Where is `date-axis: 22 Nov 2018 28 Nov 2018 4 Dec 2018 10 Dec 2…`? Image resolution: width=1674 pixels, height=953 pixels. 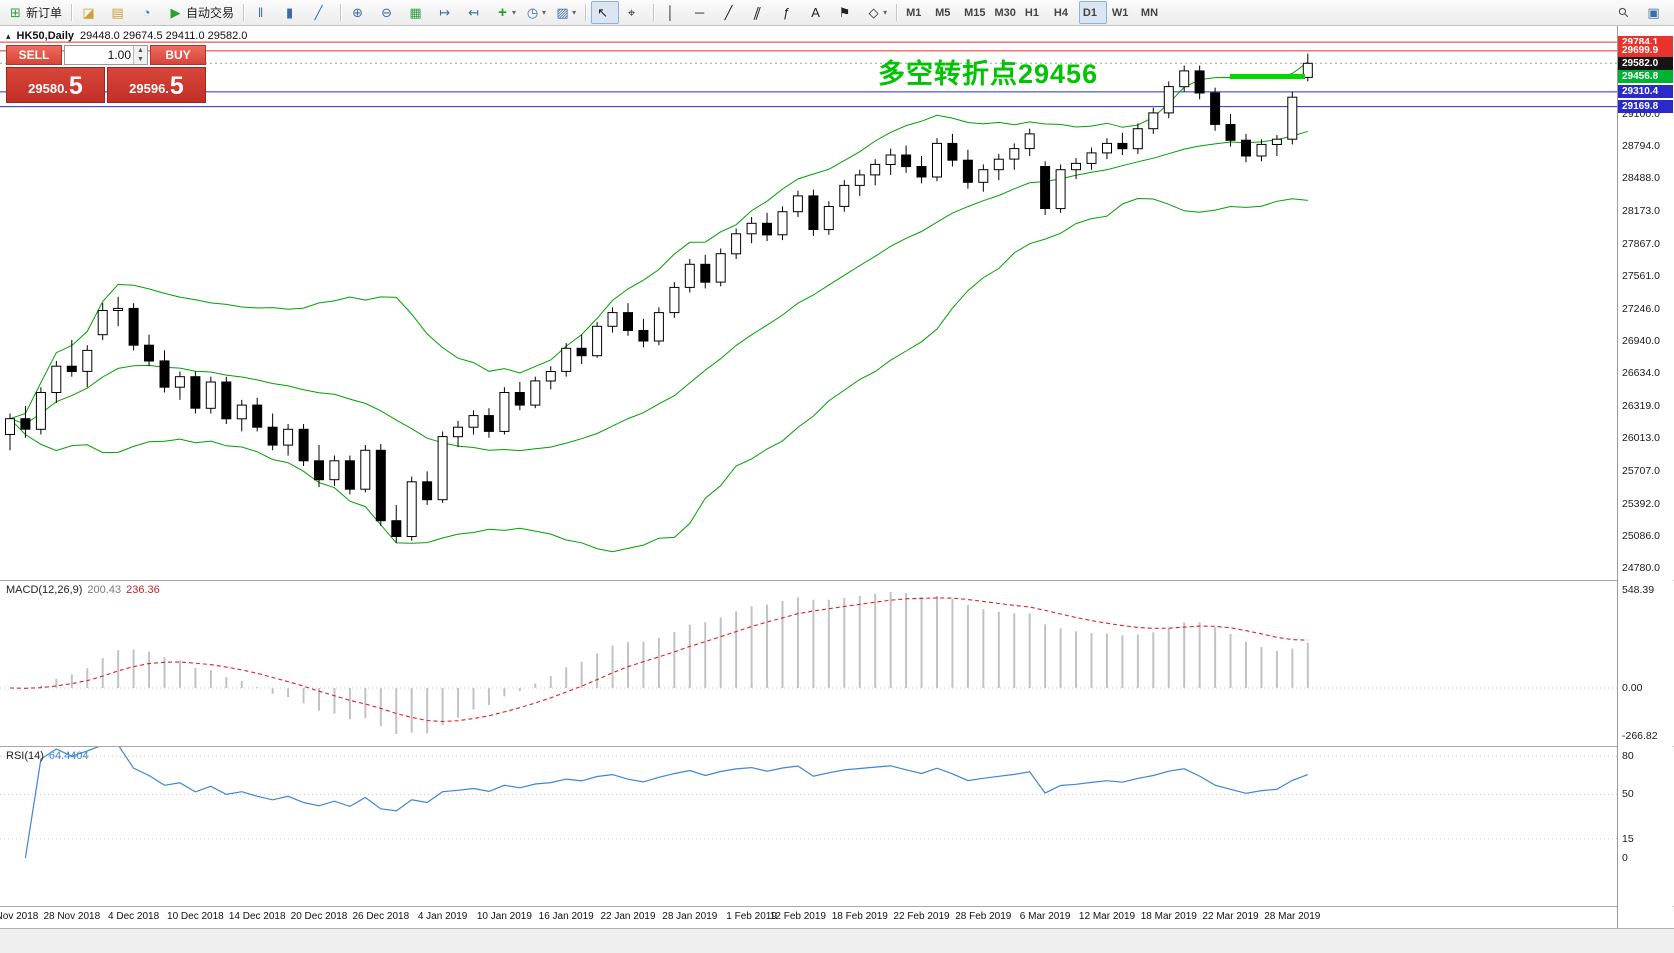 date-axis: 22 Nov 2018 28 Nov 2018 4 Dec 2018 10 Dec 2… is located at coordinates (808, 917).